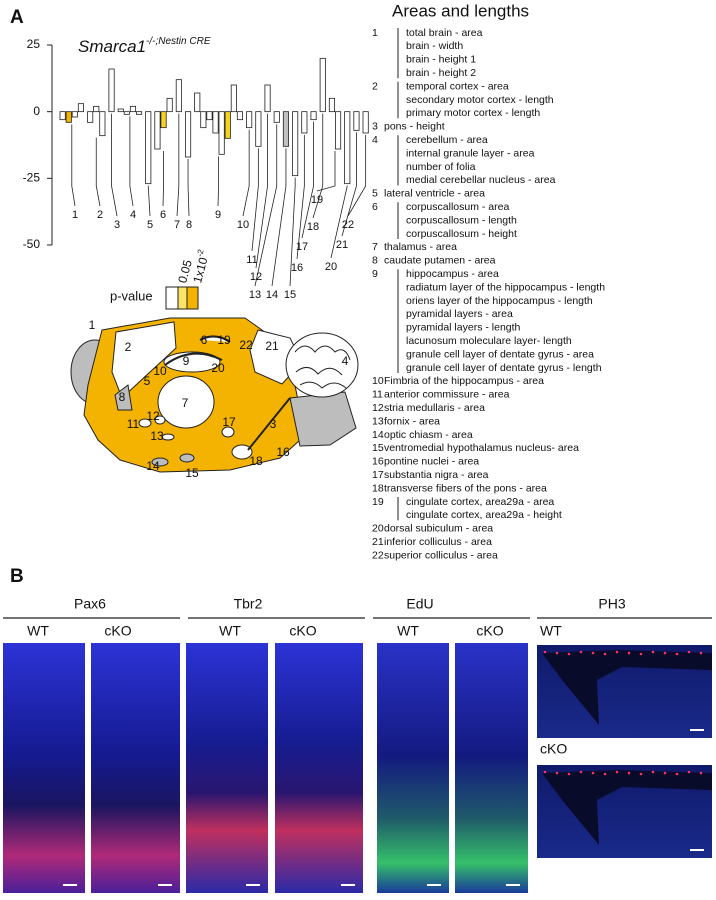 This screenshot has width=716, height=900. Describe the element at coordinates (178, 41) in the screenshot. I see `title-superscript: -/-;Nestin CRE` at that location.